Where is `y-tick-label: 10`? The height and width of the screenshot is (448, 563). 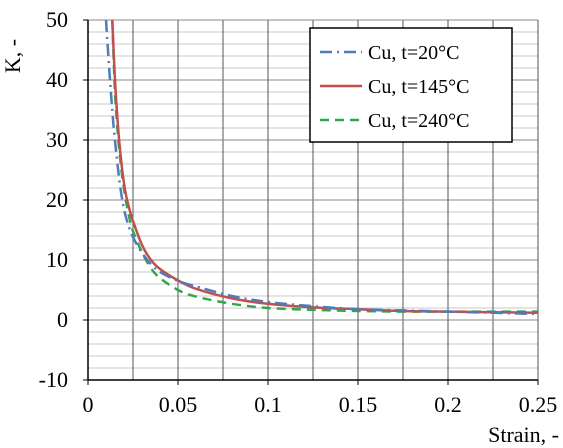 y-tick-label: 10 is located at coordinates (57, 259).